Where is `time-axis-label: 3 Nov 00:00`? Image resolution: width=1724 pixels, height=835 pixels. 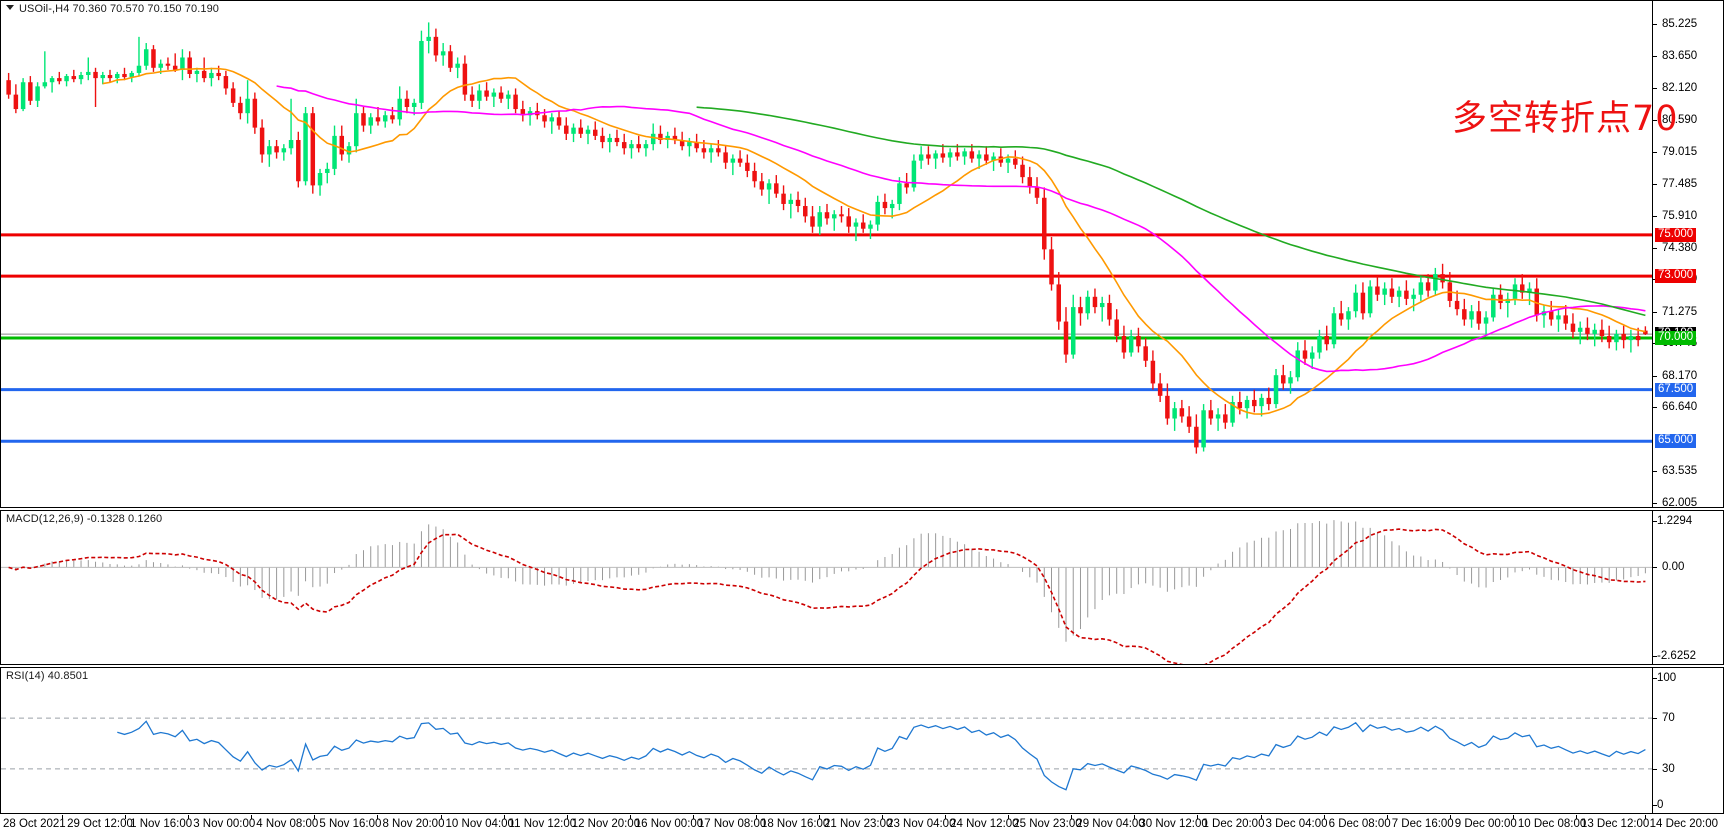 time-axis-label: 3 Nov 00:00 is located at coordinates (222, 822).